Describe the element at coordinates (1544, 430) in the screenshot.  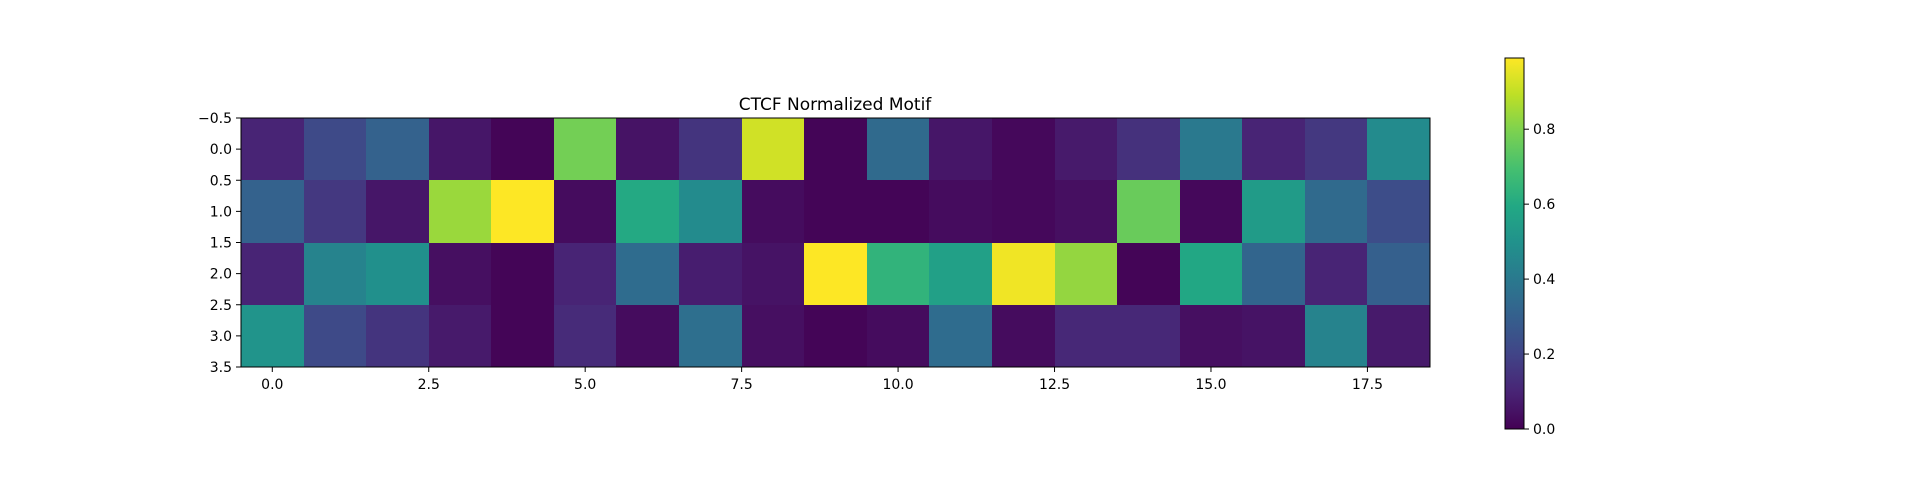
I see `colorbar-tick-label: 0.0` at that location.